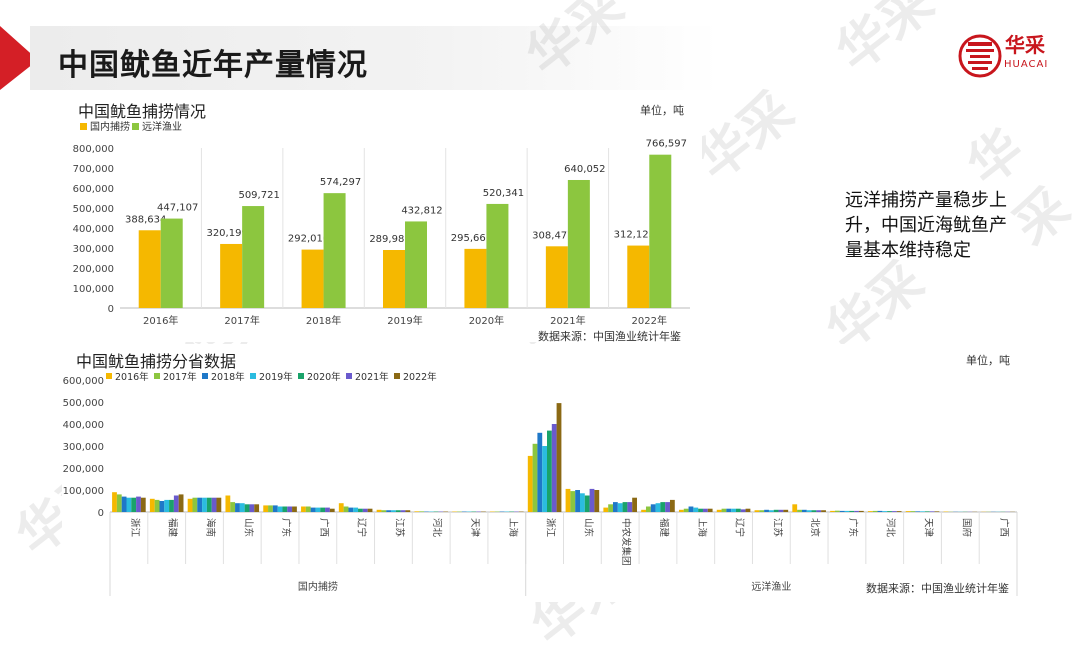  I want to click on data-label: 432,812, so click(421, 210).